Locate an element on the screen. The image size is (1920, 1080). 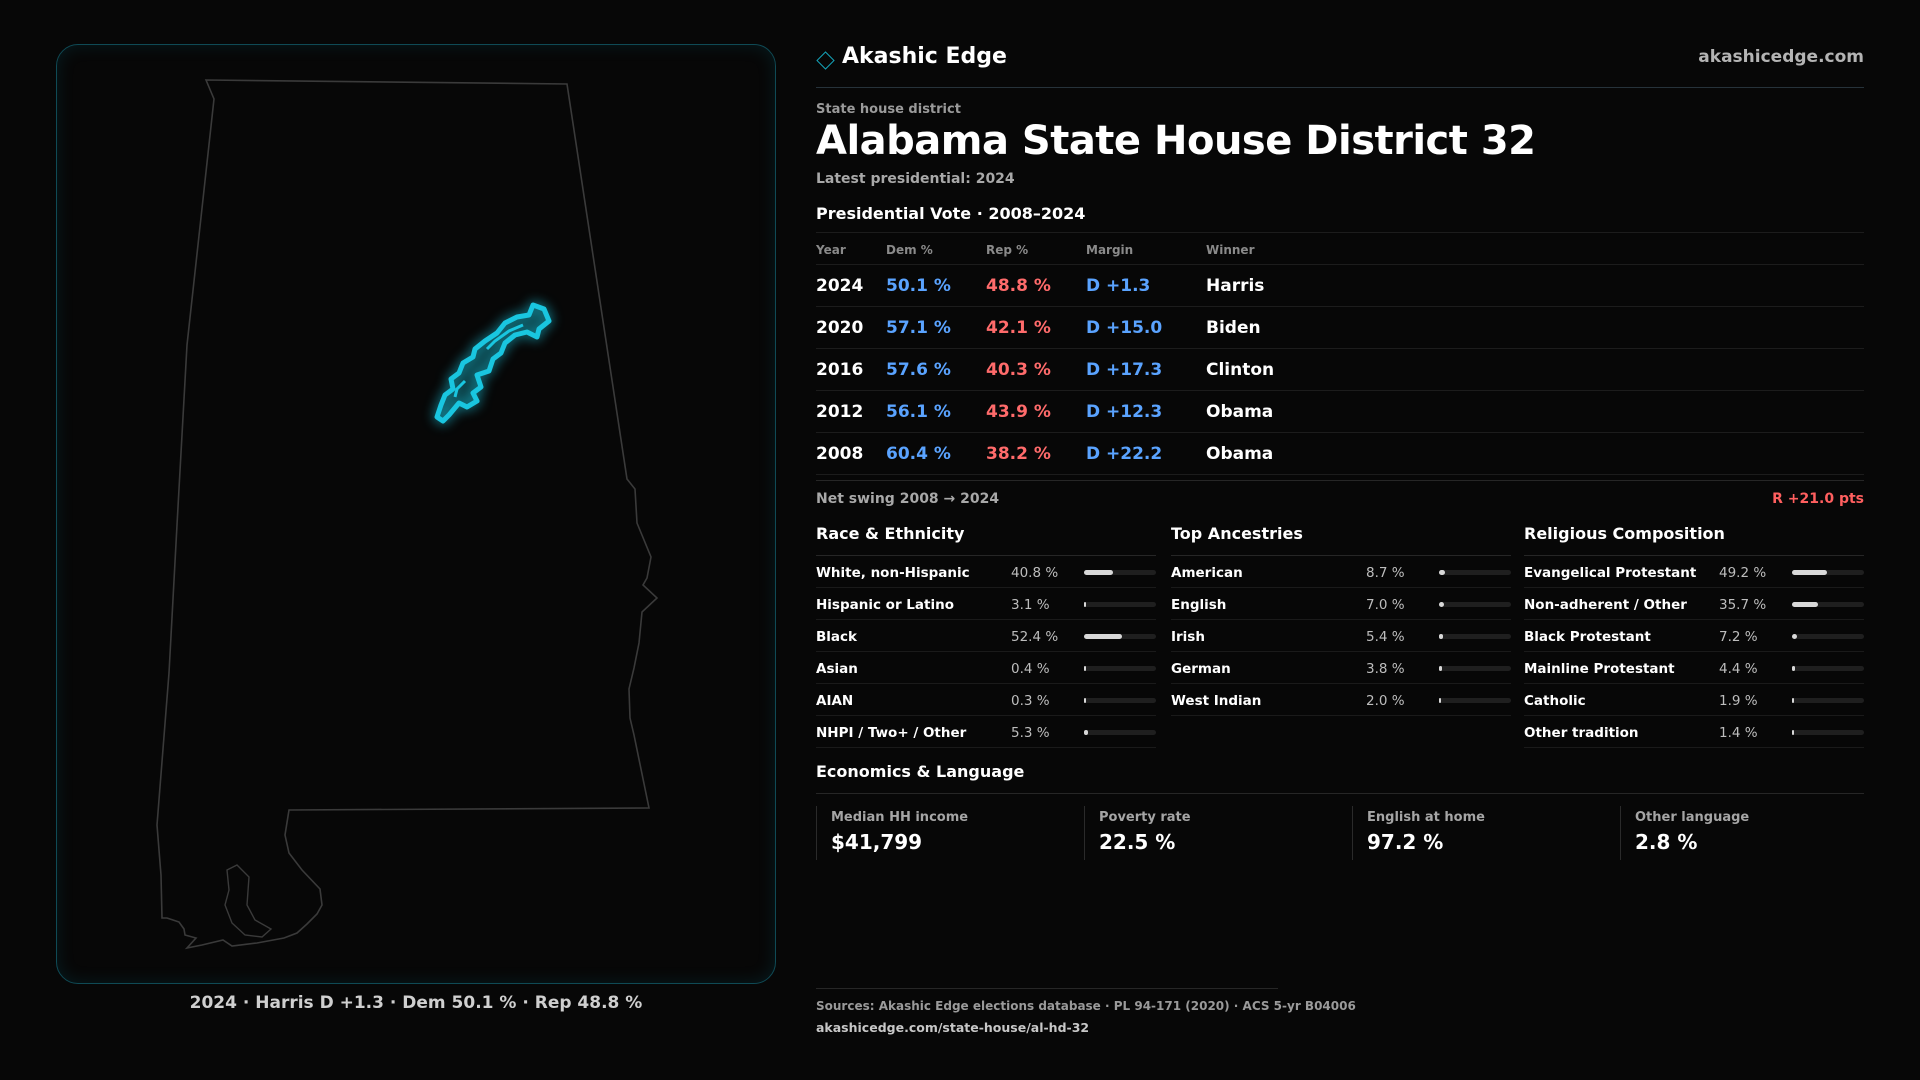
dem-cell: 57.1 % is located at coordinates (918, 328).